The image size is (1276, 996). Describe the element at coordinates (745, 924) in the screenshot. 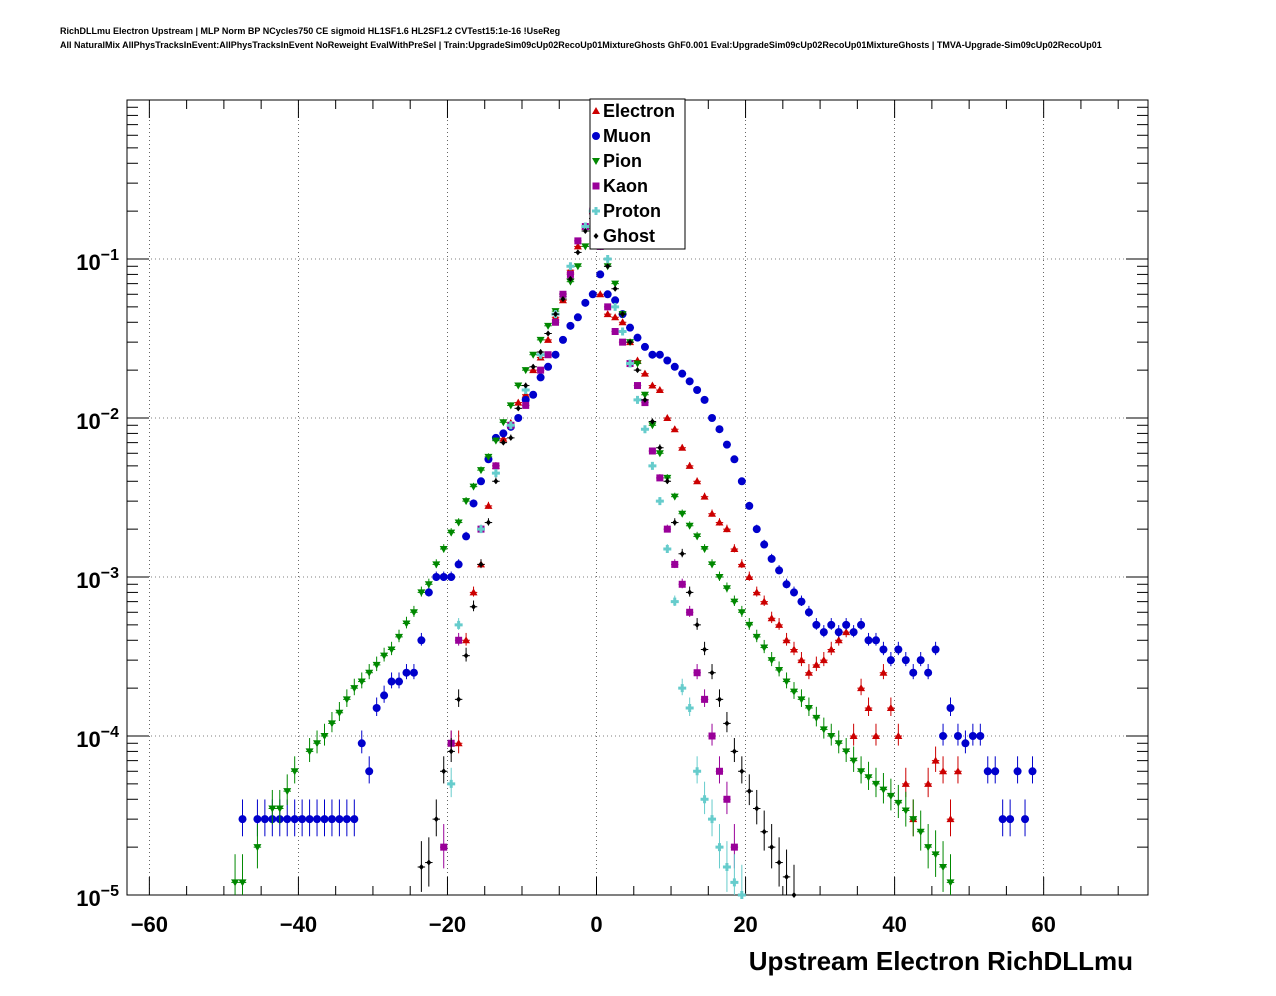

I see `x-tick-label: 20` at that location.